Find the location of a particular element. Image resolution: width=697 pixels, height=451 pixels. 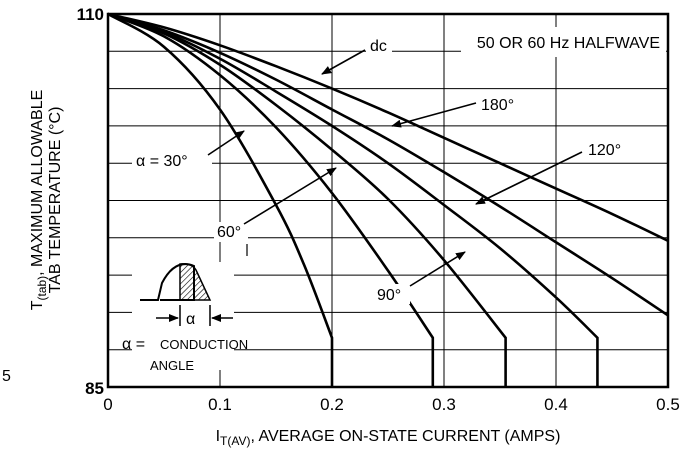

x-tick-label: 0.2 is located at coordinates (332, 404).